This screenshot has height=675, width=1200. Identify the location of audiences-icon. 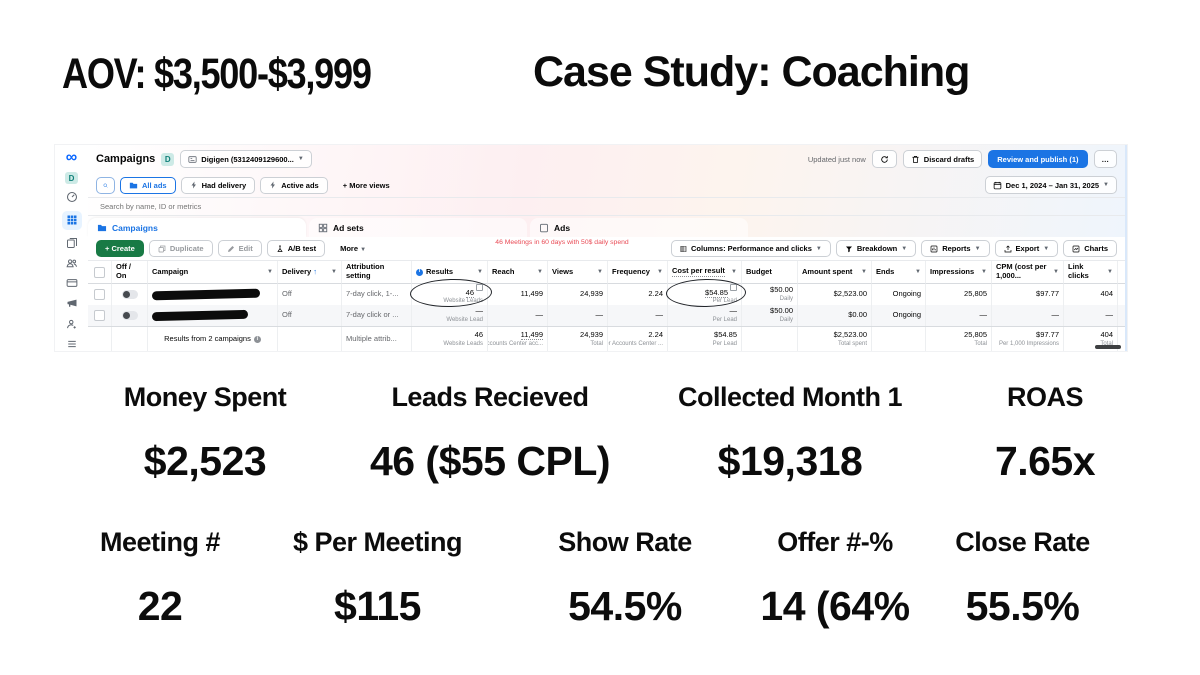
(71, 263).